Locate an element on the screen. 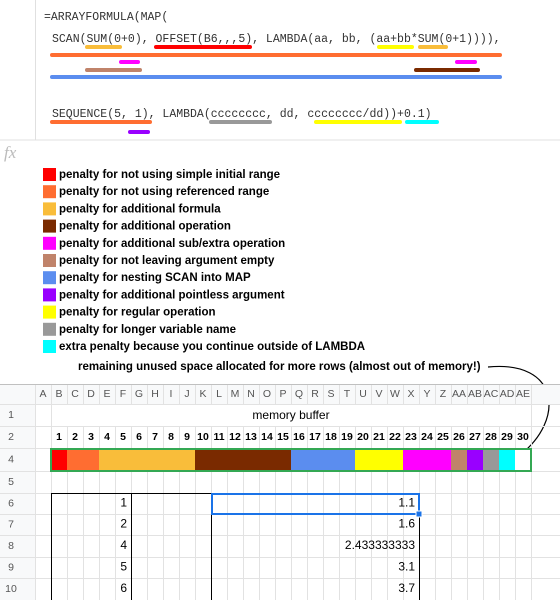  column-header: M is located at coordinates (235, 394).